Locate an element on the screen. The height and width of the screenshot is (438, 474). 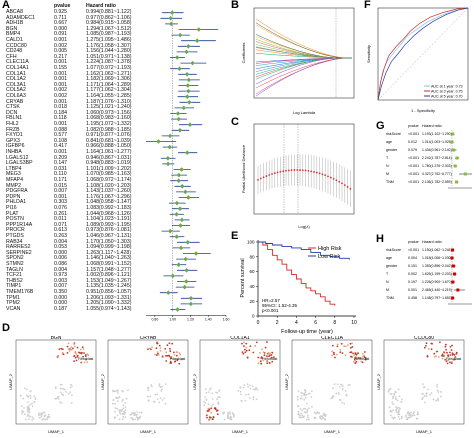
gene-pvalue: 0.001 is located at coordinates (60, 124).